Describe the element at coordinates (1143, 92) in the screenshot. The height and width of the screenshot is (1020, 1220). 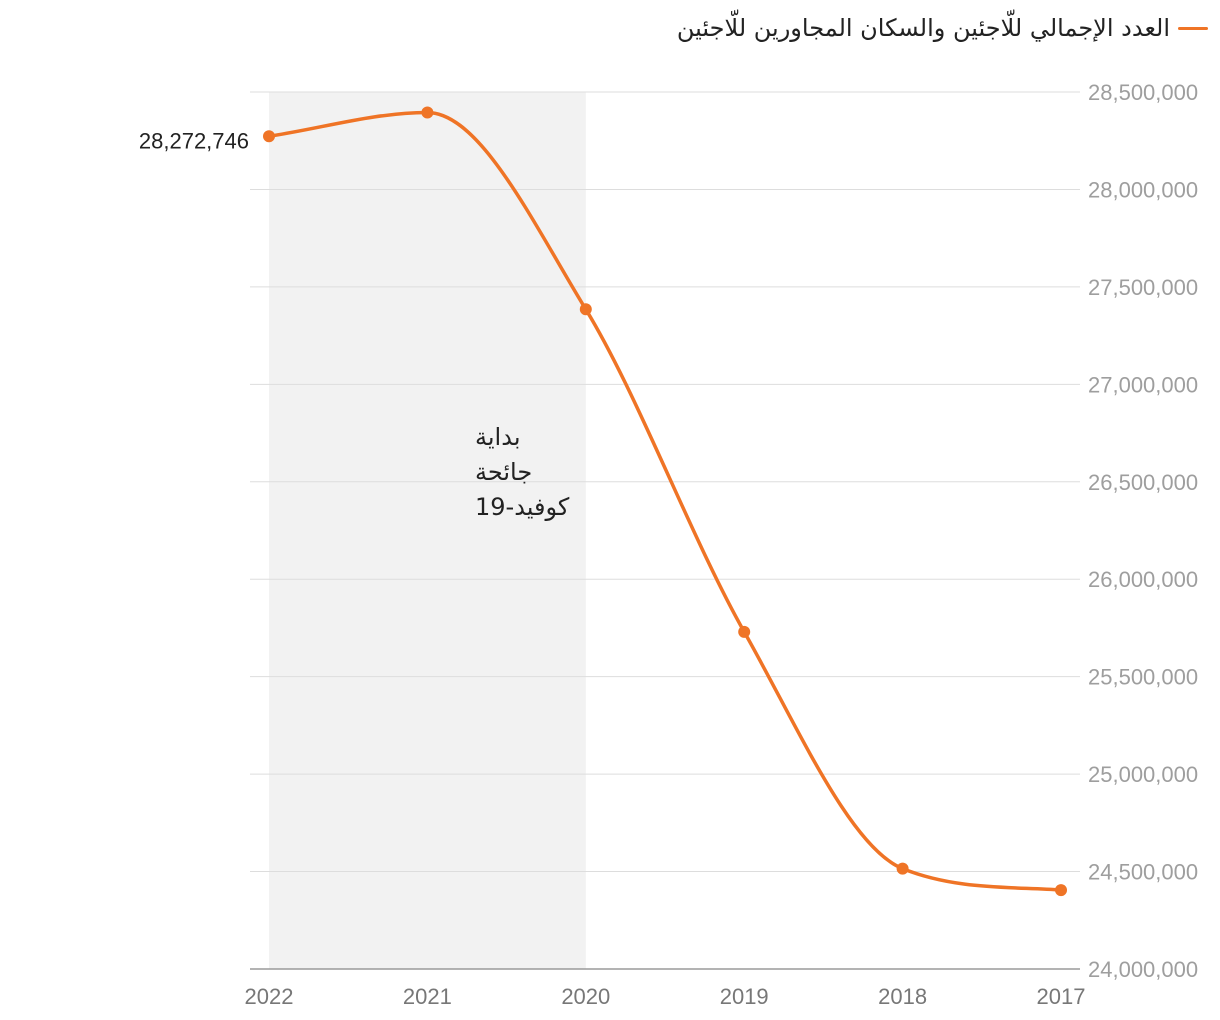
I see `y-tick-label: 28,500,000` at that location.